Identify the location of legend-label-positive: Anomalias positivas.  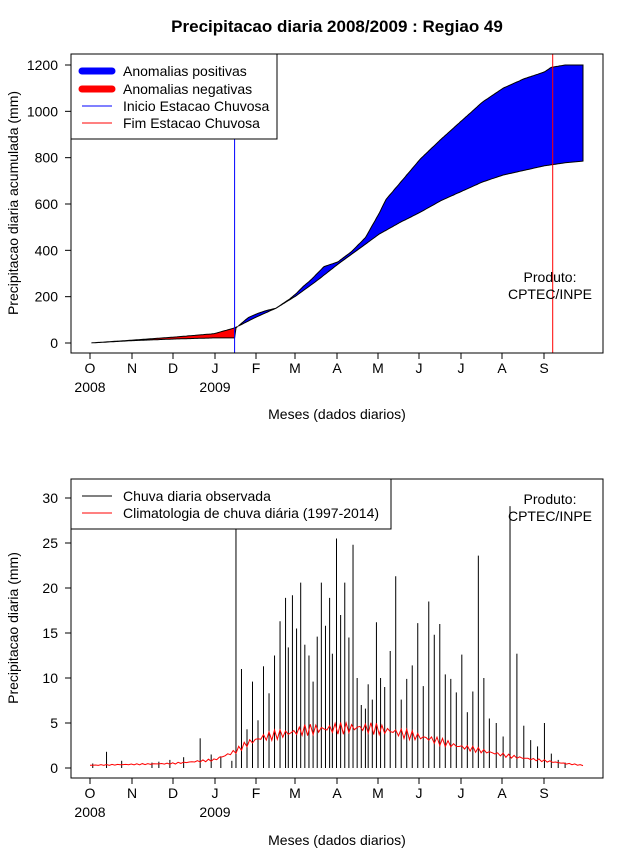
(185, 71).